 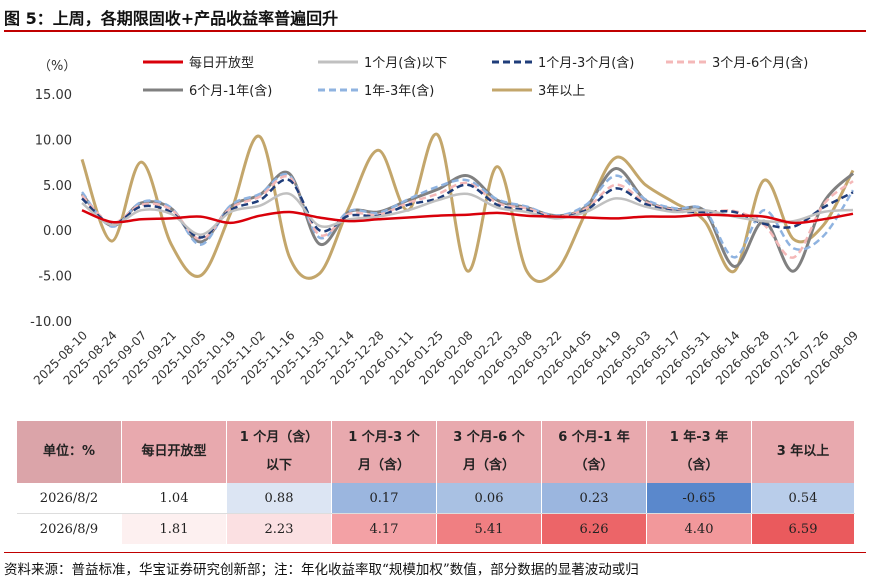 What do you see at coordinates (57, 186) in the screenshot?
I see `y-tick-label: 5.00` at bounding box center [57, 186].